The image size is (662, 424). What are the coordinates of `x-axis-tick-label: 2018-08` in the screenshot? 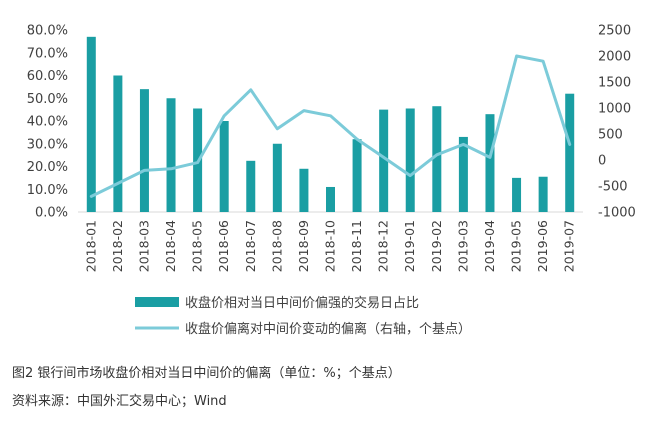 It's located at (276, 246).